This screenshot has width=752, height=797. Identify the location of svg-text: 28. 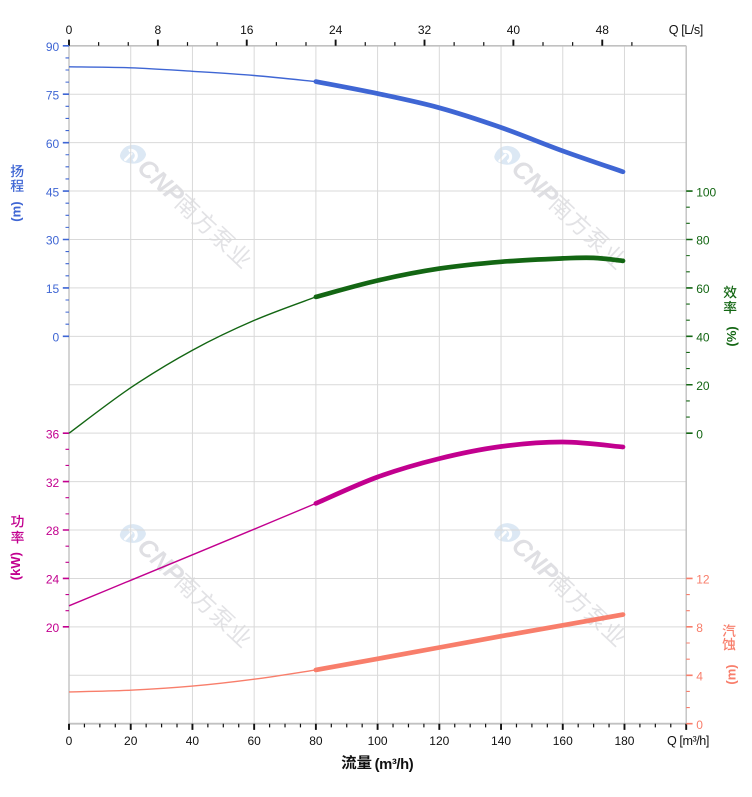
(53, 531).